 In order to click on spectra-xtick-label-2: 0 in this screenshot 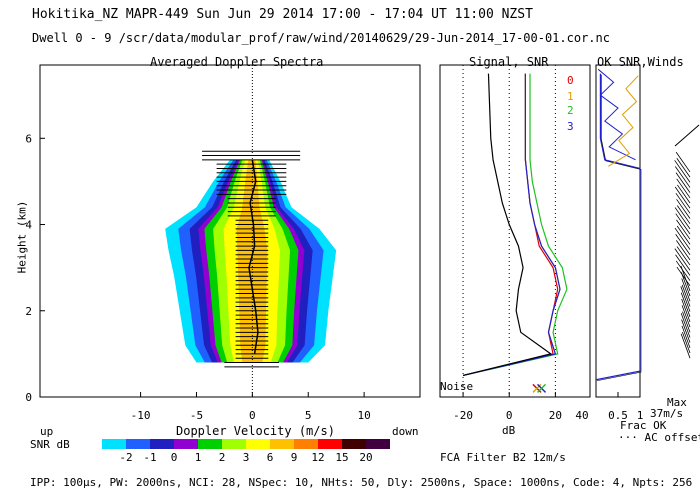, I will do `click(252, 415)`.